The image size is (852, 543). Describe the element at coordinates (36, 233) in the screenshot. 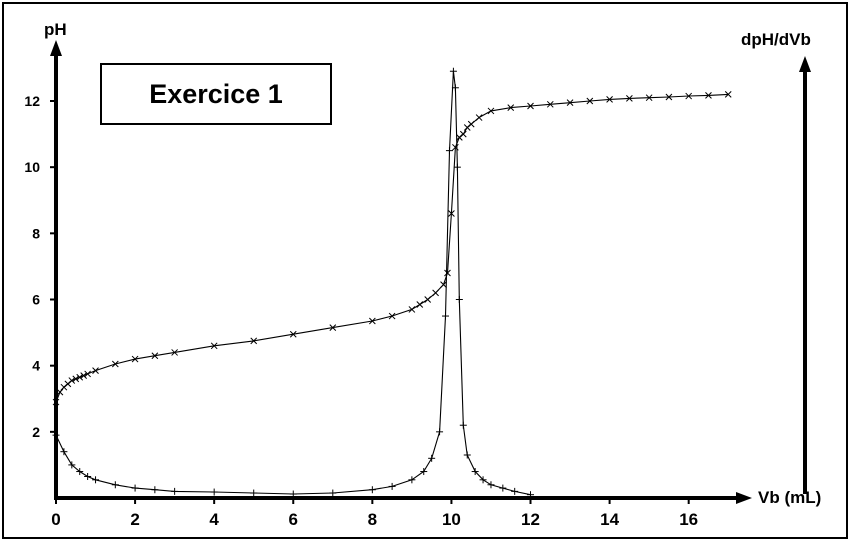

I see `y-tick-label: 8` at that location.